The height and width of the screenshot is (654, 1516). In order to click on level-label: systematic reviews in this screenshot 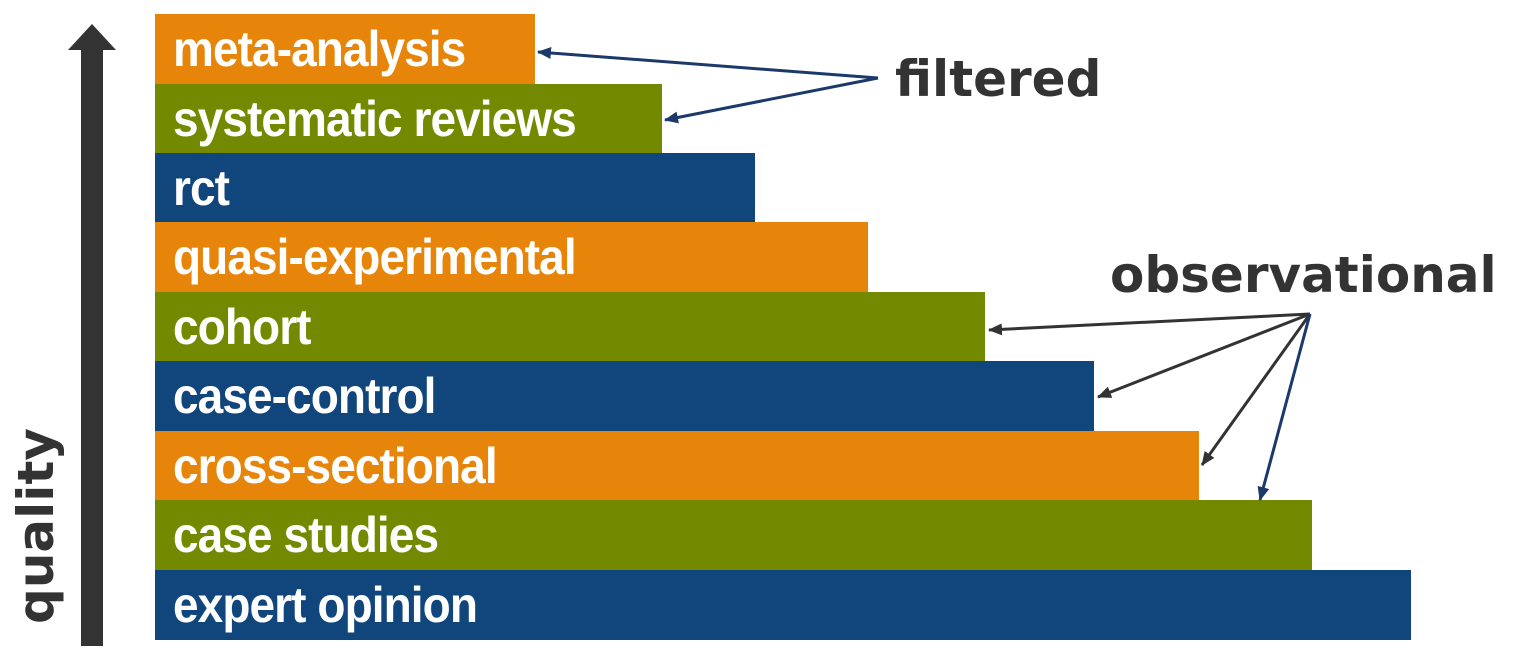, I will do `click(375, 119)`.